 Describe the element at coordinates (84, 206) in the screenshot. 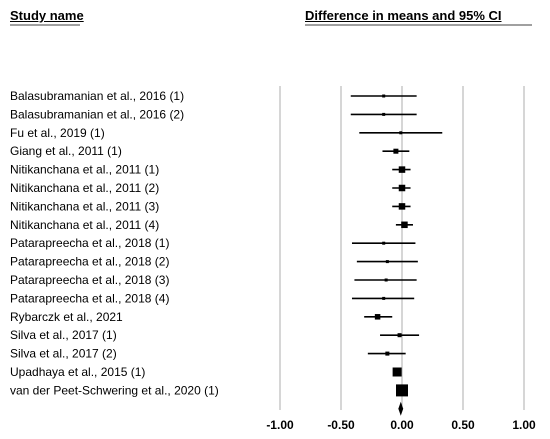

I see `study-label: Nitikanchana et al., 2011 (3)` at that location.